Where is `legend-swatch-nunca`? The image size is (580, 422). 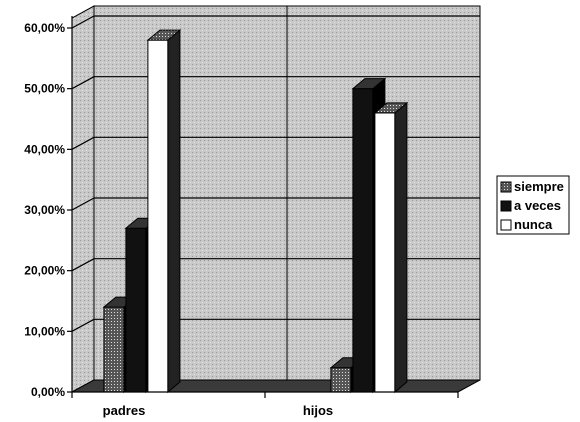 legend-swatch-nunca is located at coordinates (506, 225).